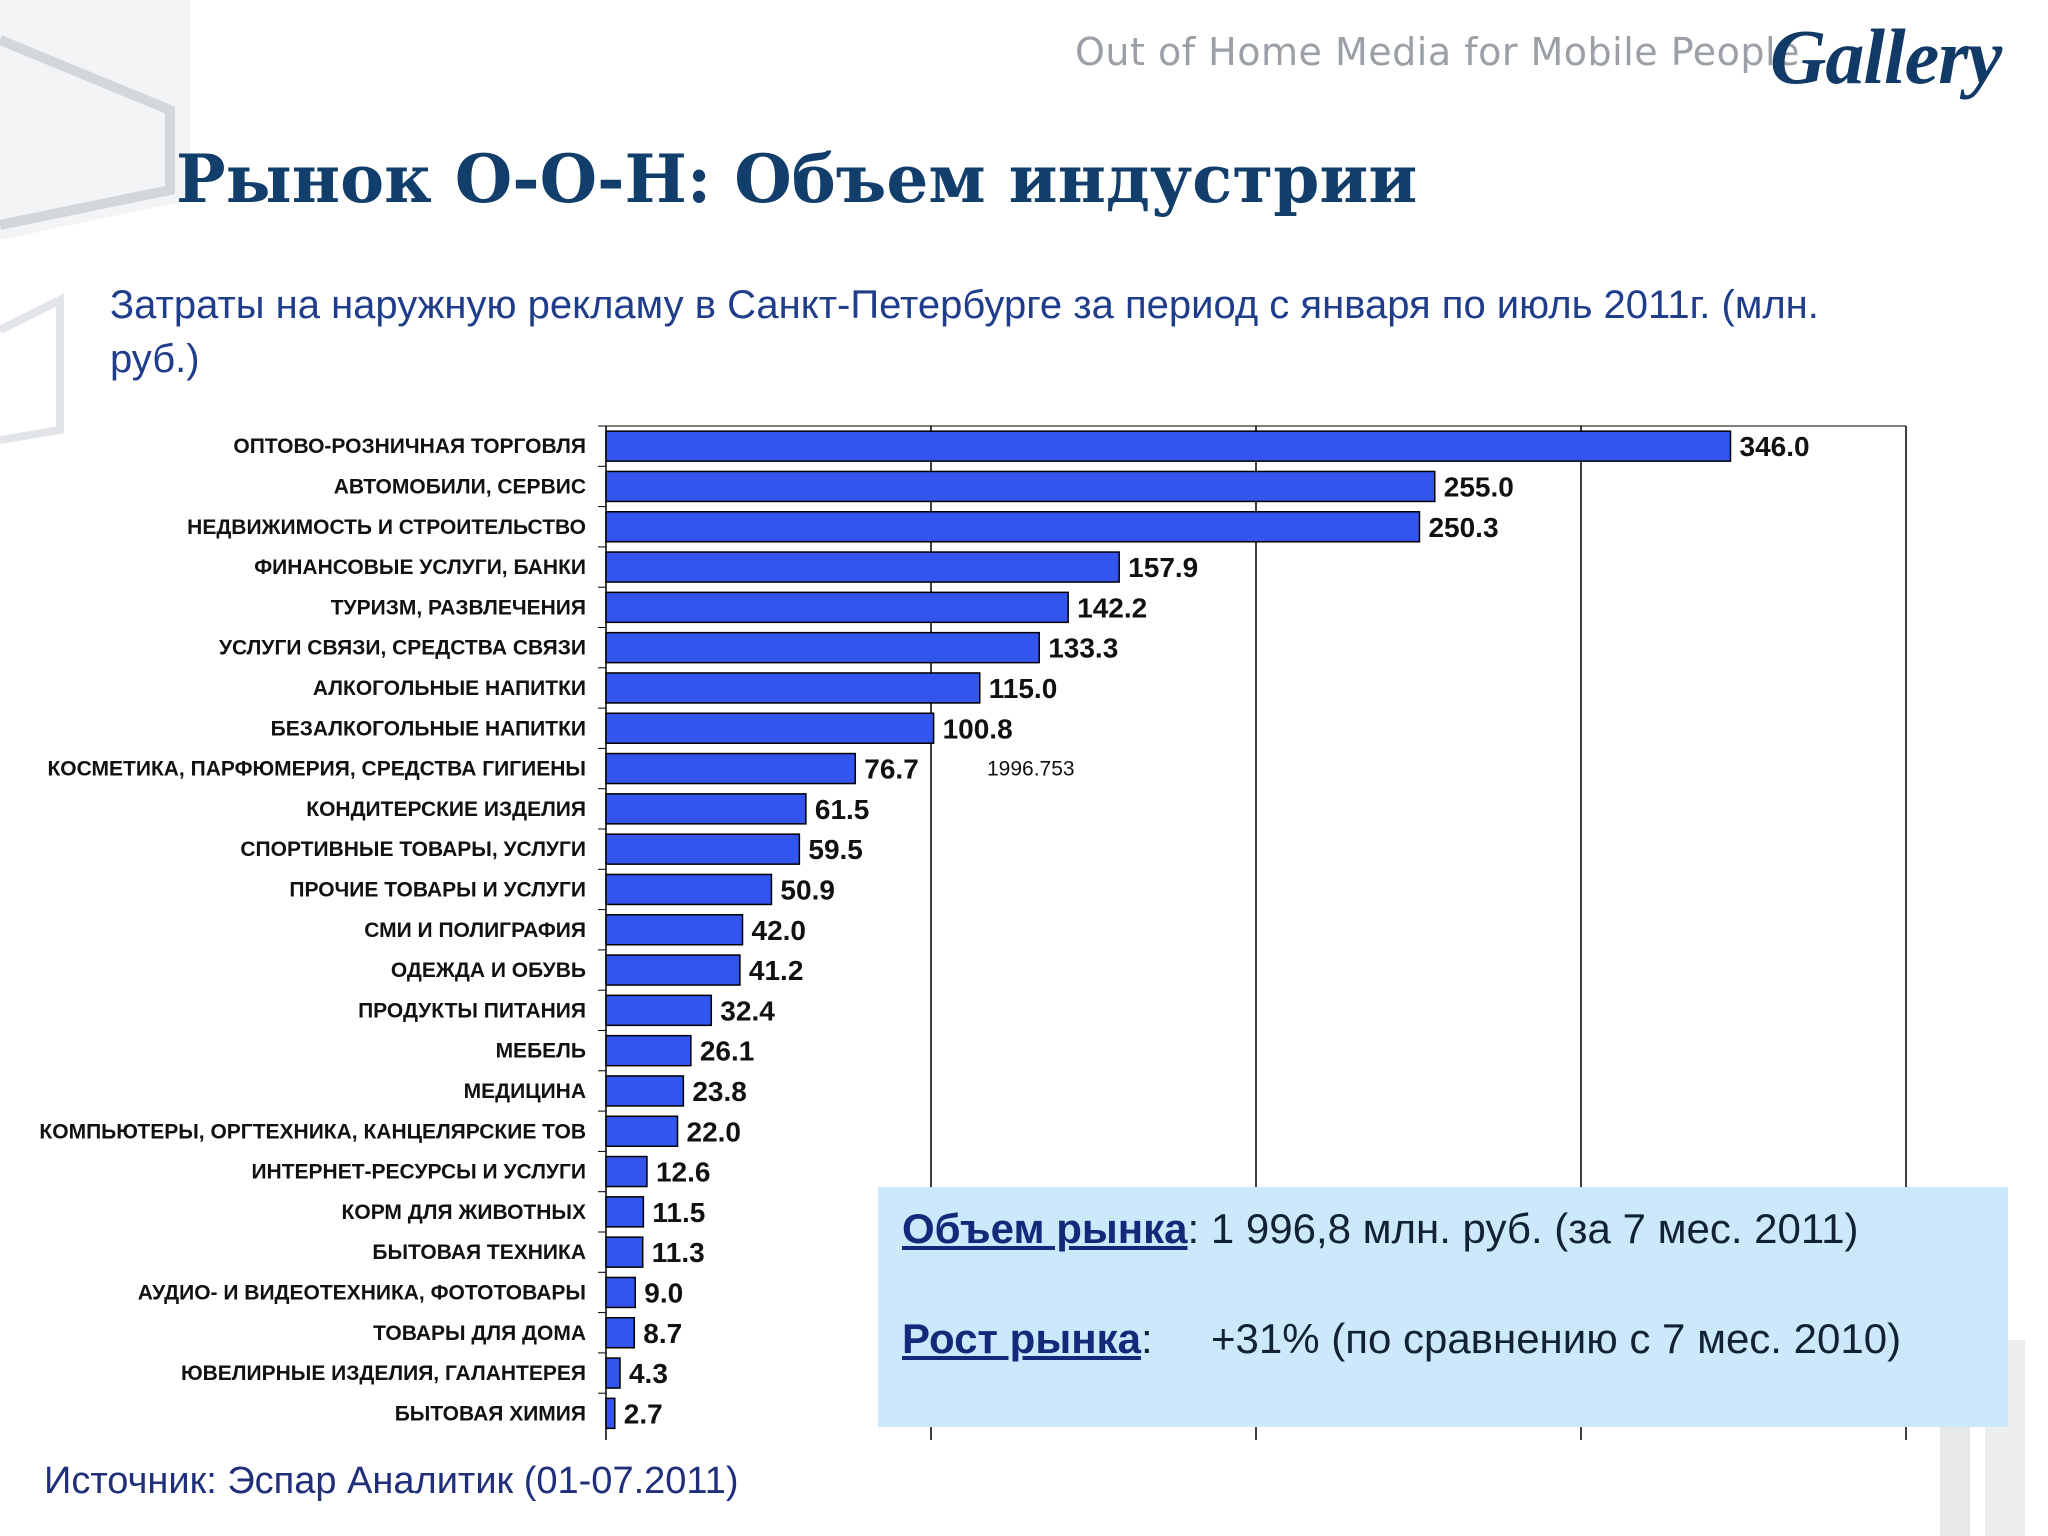  I want to click on value-label: 100.8, so click(978, 728).